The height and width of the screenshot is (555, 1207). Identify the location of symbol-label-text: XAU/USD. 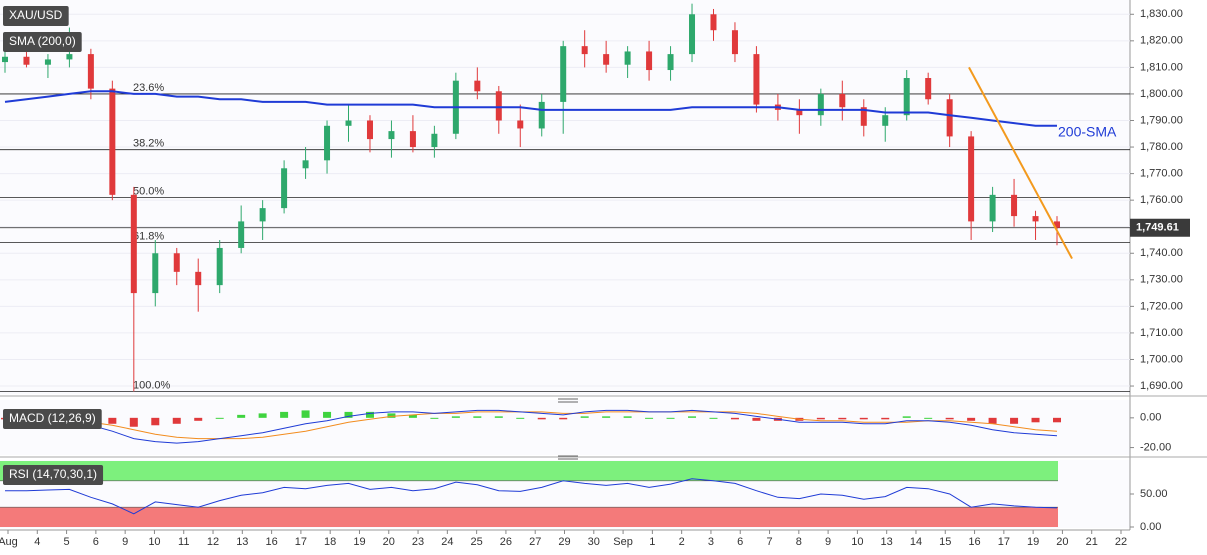
(36, 15).